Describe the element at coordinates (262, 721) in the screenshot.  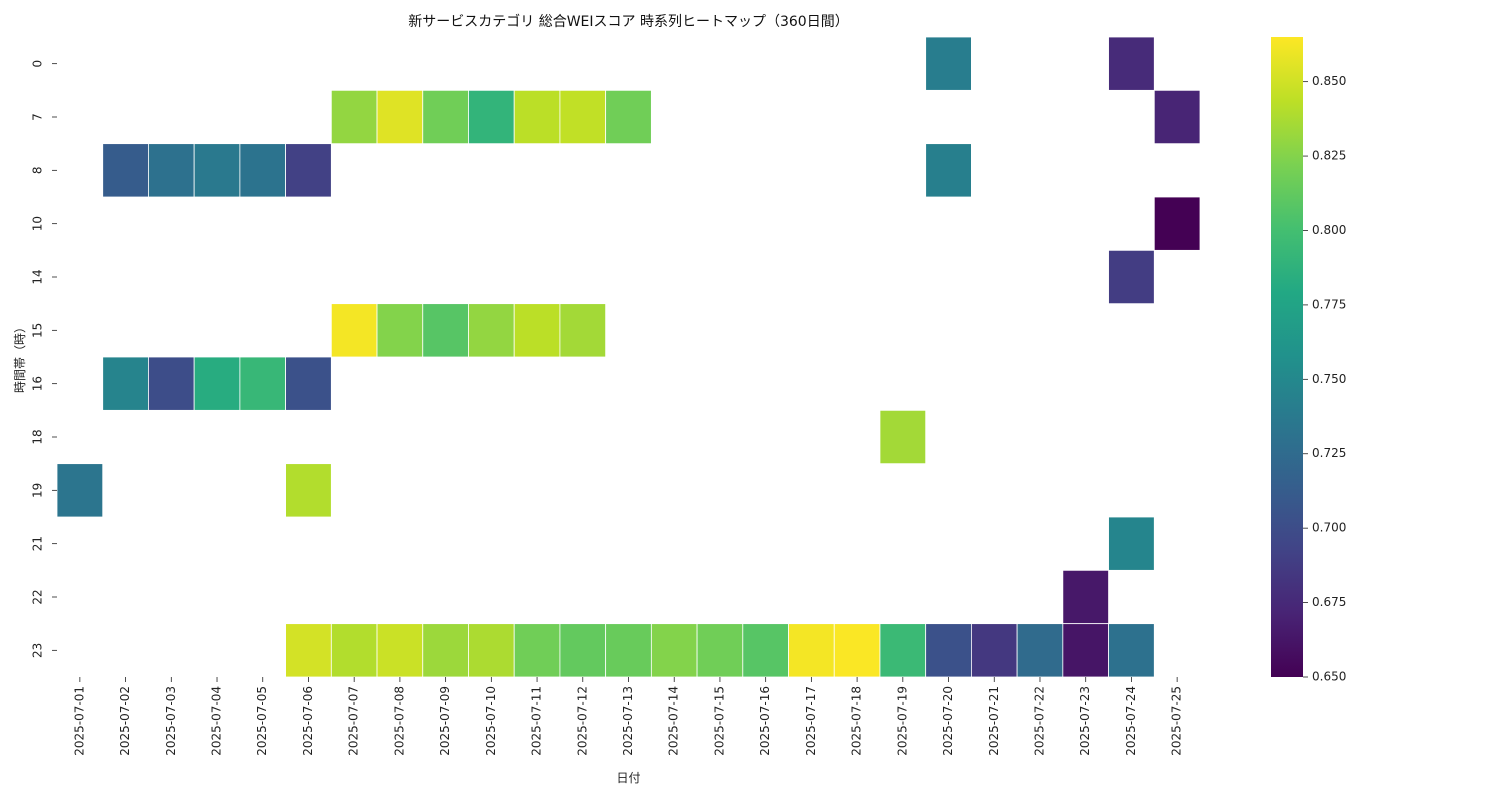
I see `x-tick-label: 2025-07-05` at that location.